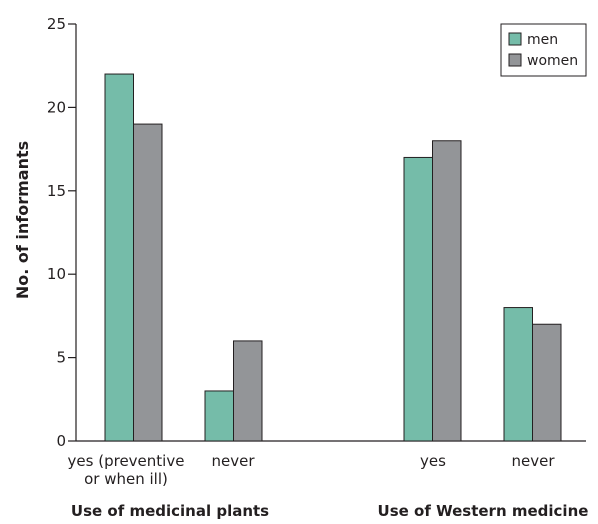  I want to click on y-tick-label: 0, so click(61, 441).